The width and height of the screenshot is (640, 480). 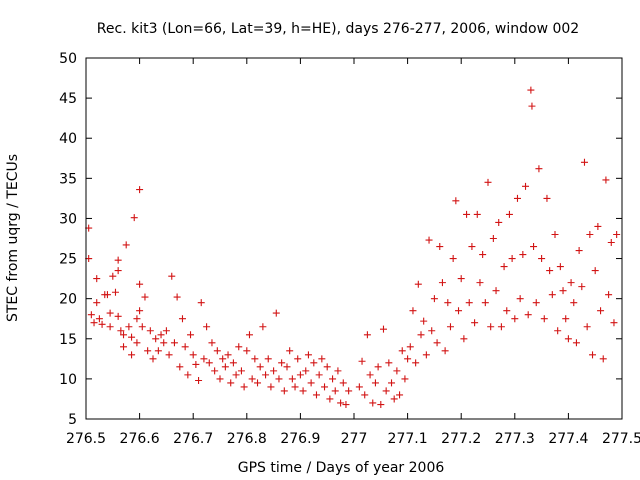 I want to click on x-tick-label: 276.9, so click(x=300, y=439).